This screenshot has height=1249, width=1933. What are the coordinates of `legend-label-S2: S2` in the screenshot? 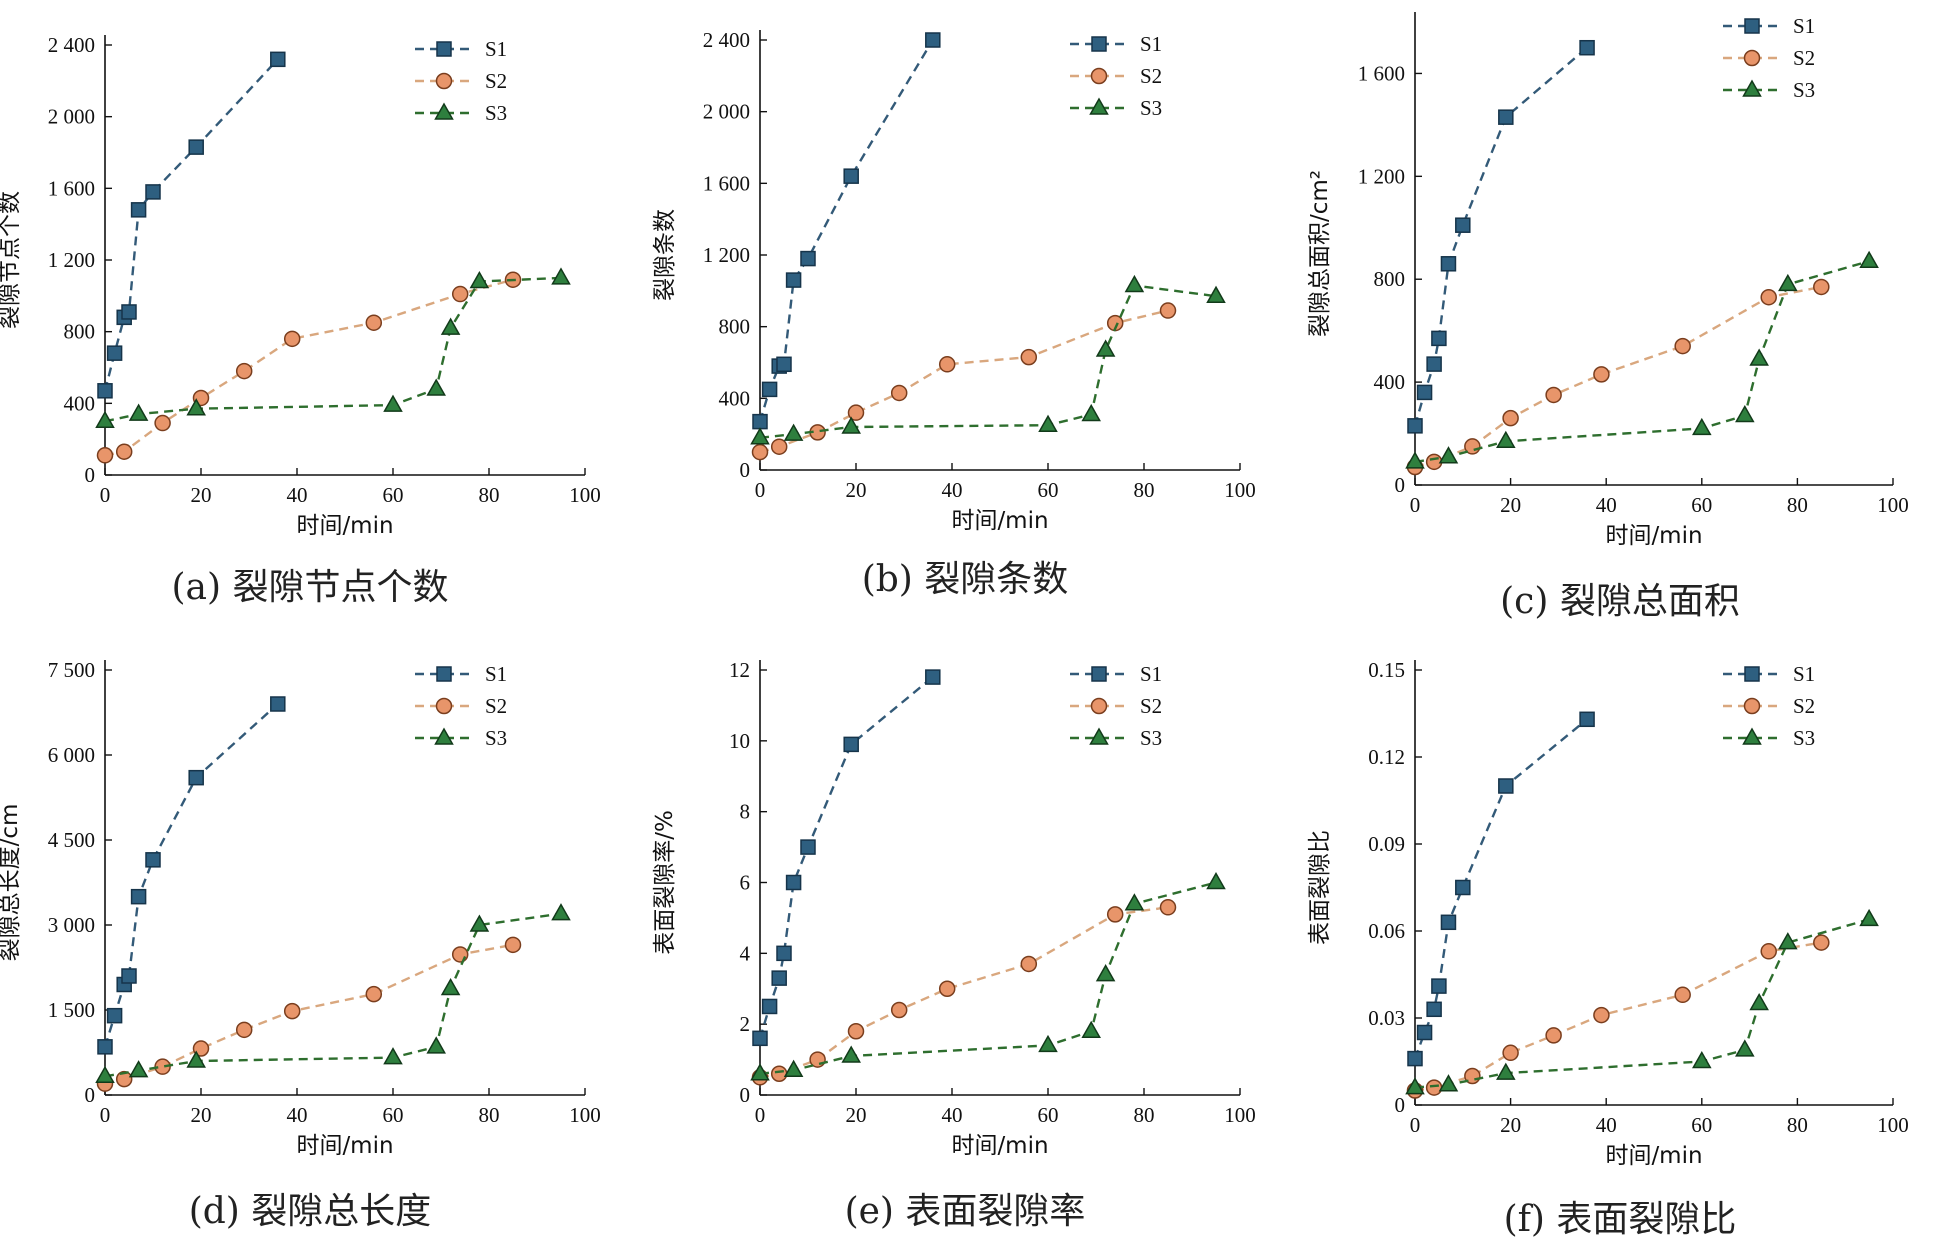 It's located at (1151, 76).